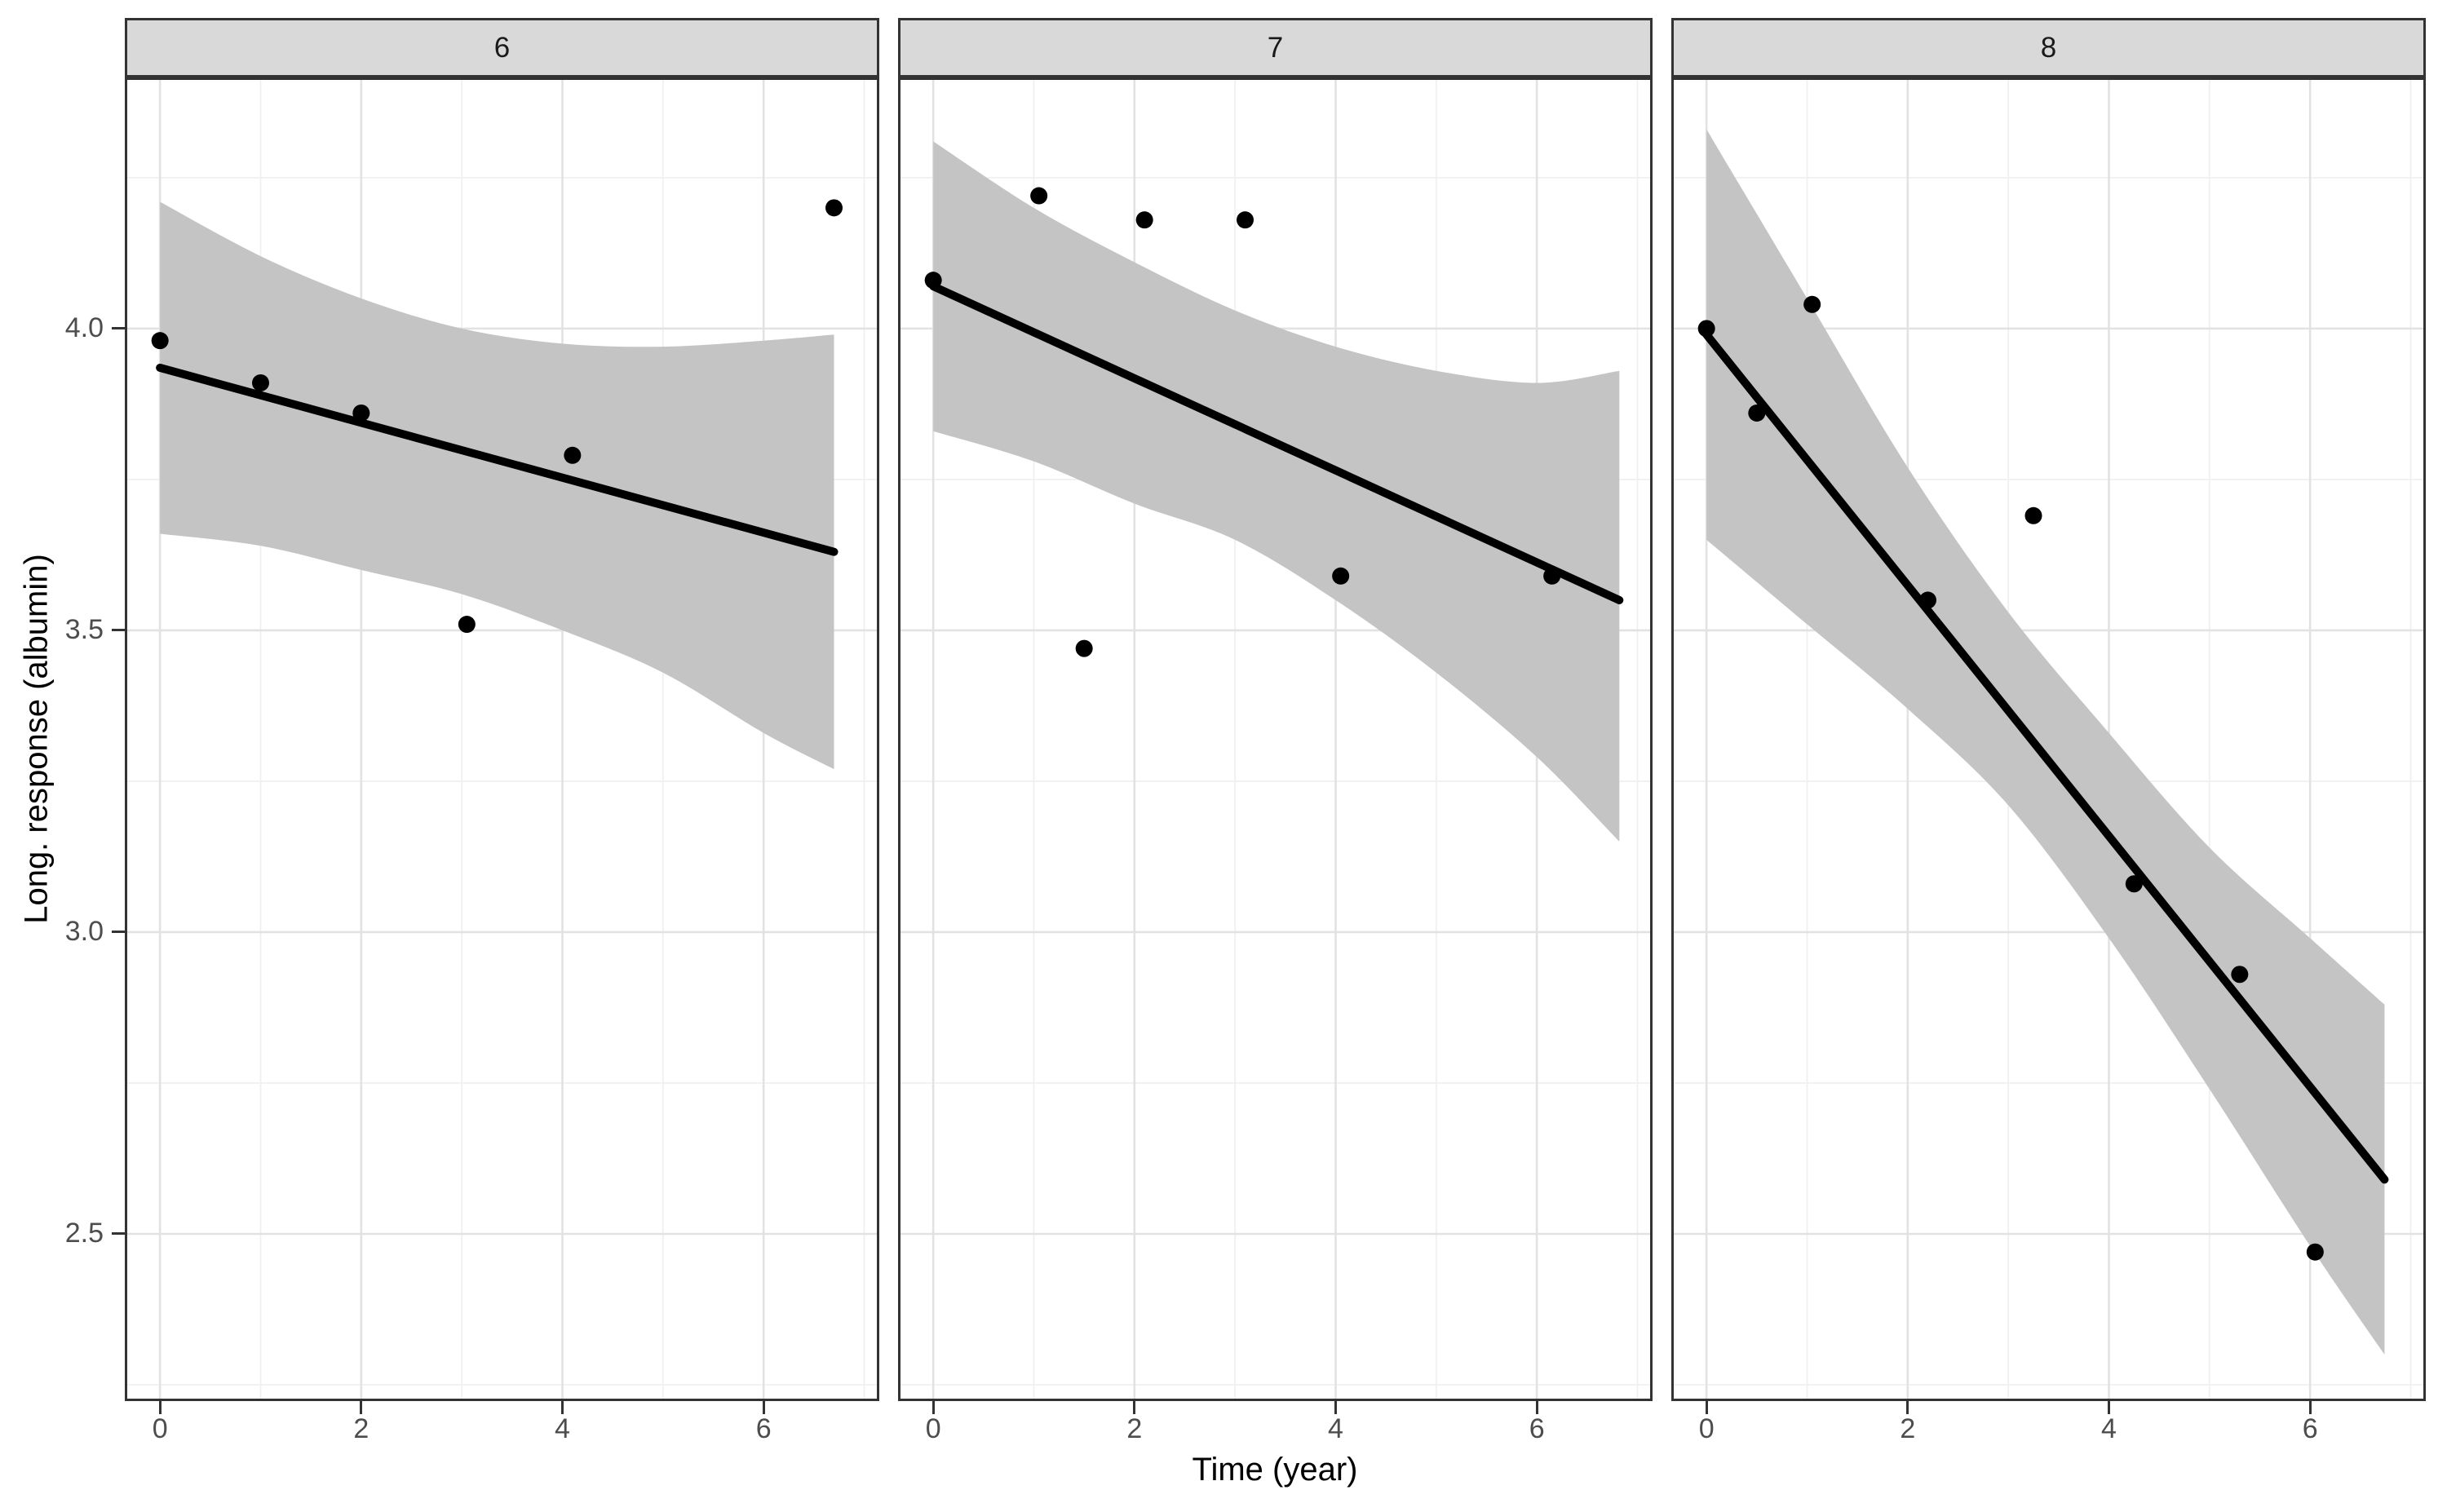 The height and width of the screenshot is (1512, 2447). I want to click on y-tick-label: 4.0, so click(84, 327).